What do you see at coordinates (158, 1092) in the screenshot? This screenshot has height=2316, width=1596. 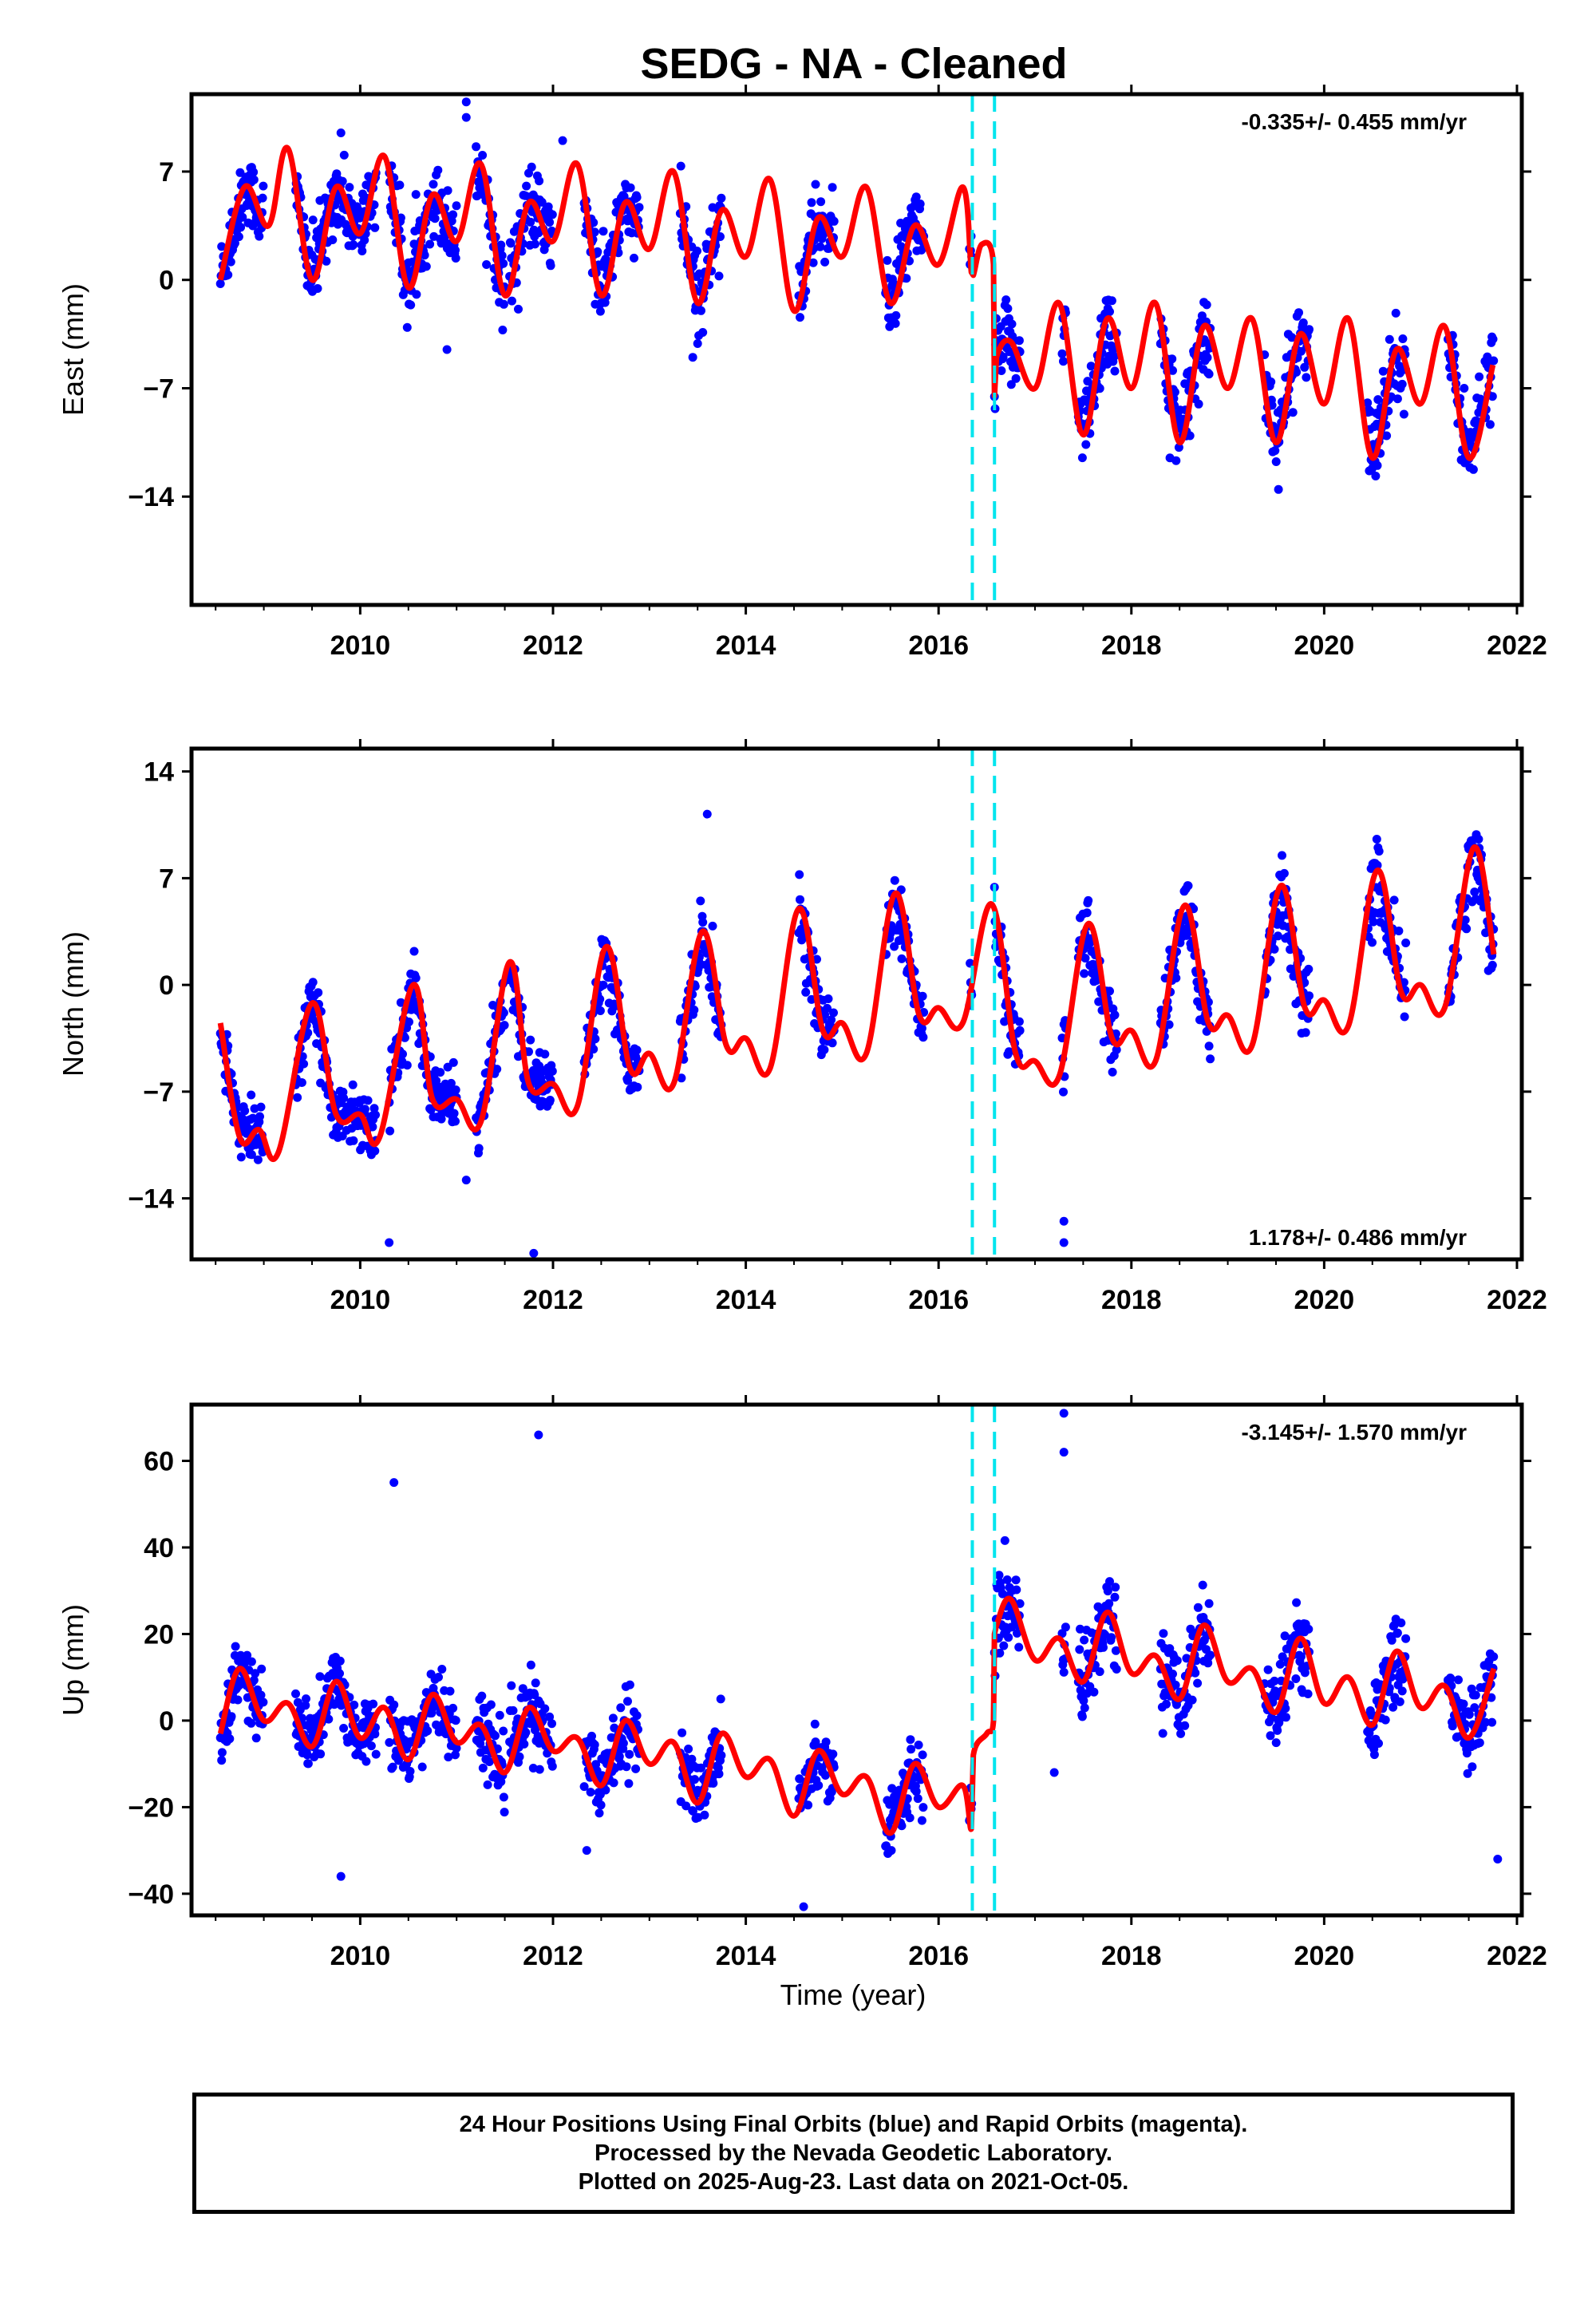 I see `y-tick-label: −7` at bounding box center [158, 1092].